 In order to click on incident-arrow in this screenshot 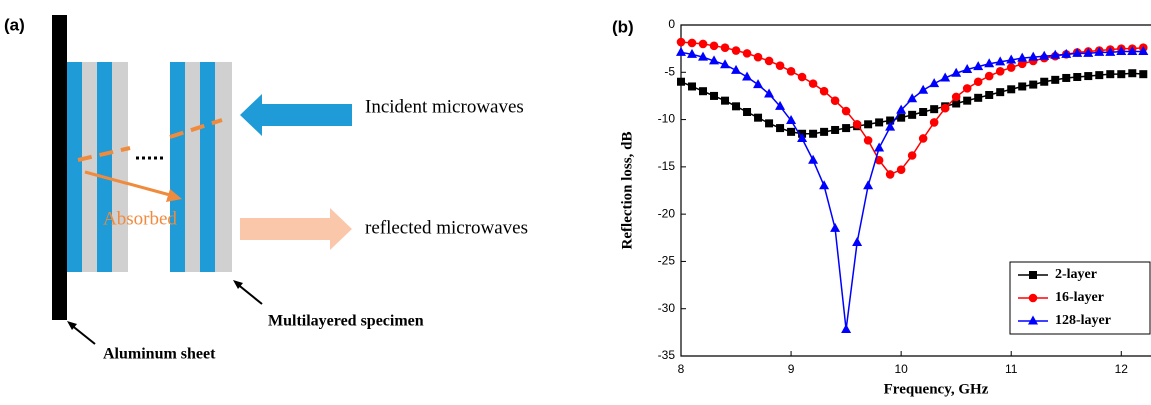, I will do `click(296, 115)`.